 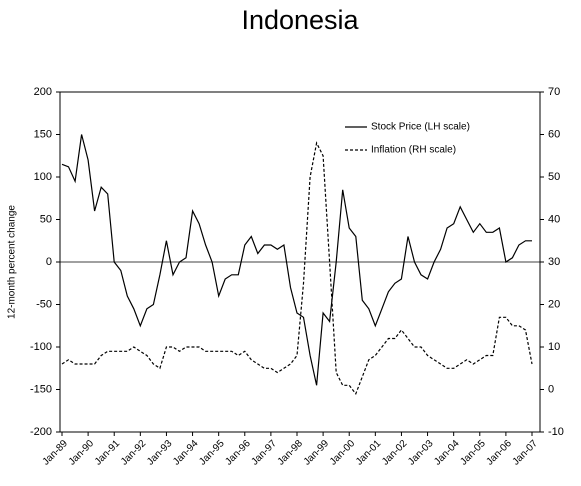 I want to click on y-tick-label: 50, so click(x=46, y=219).